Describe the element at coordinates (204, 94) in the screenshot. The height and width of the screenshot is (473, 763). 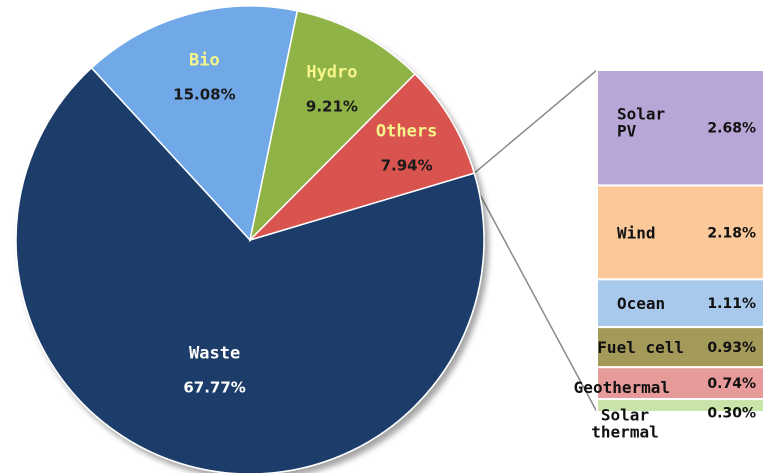
I see `pie-value-bio: 15.08%` at that location.